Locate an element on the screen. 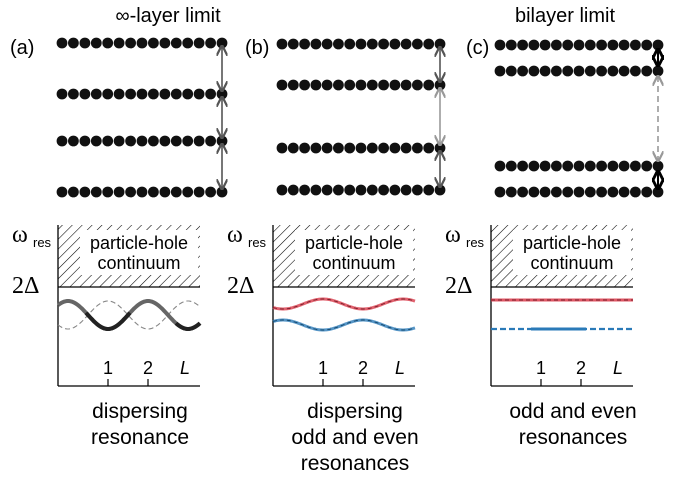  continuum-label-line2: continuum is located at coordinates (571, 263).